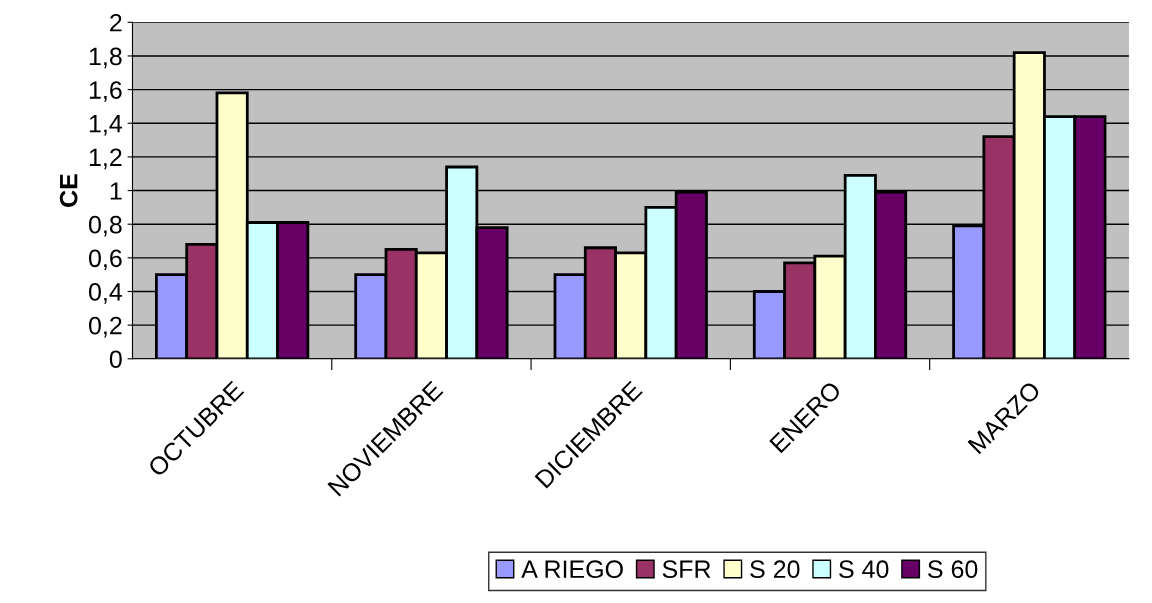 Image resolution: width=1152 pixels, height=603 pixels. I want to click on y-tick-label: 1, so click(116, 191).